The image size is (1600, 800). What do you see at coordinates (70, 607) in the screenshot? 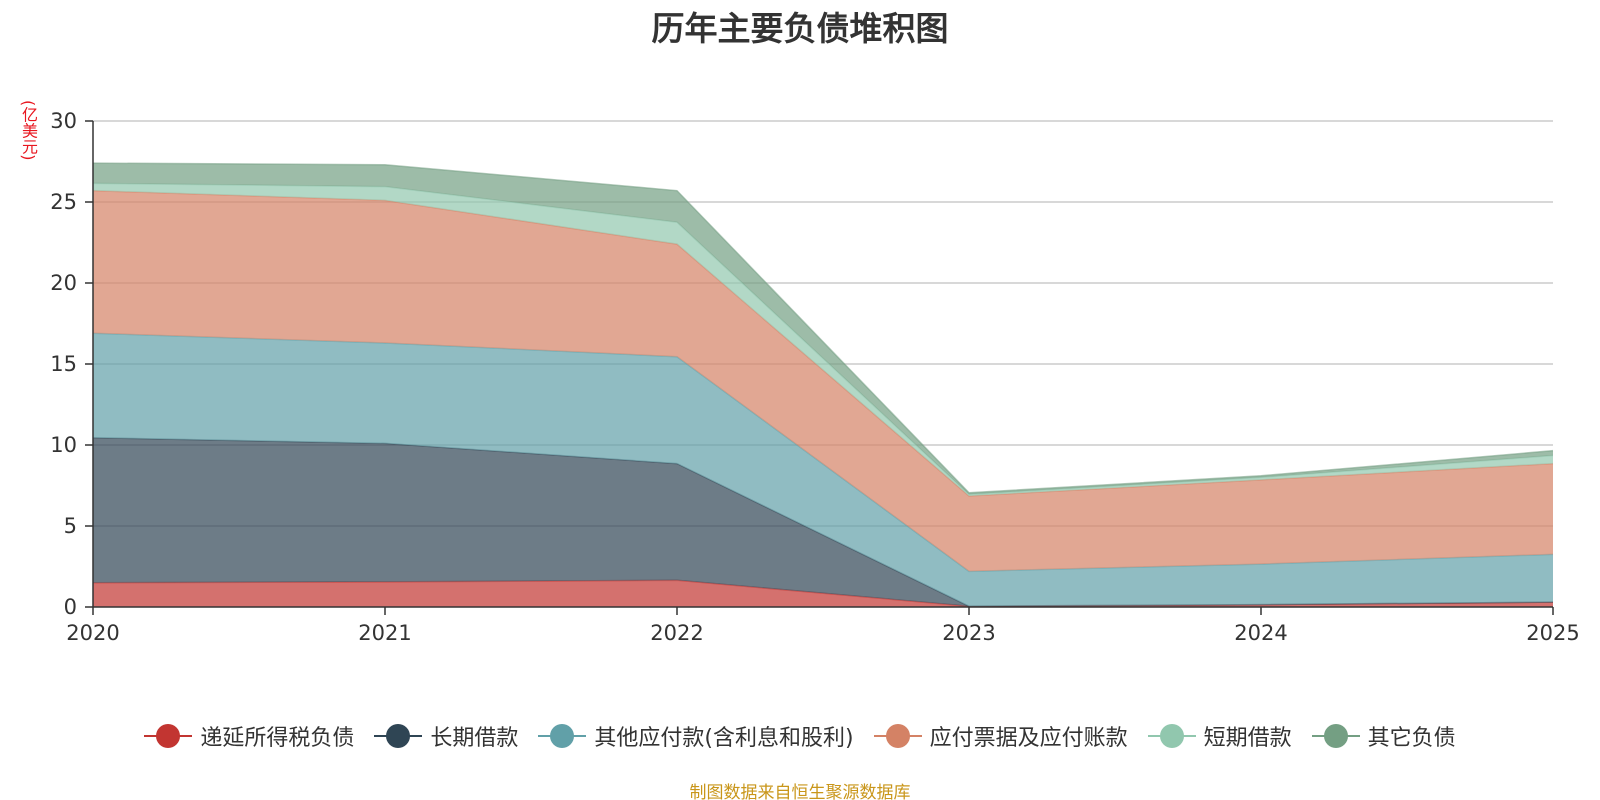
I see `y-tick-label: 0` at bounding box center [70, 607].